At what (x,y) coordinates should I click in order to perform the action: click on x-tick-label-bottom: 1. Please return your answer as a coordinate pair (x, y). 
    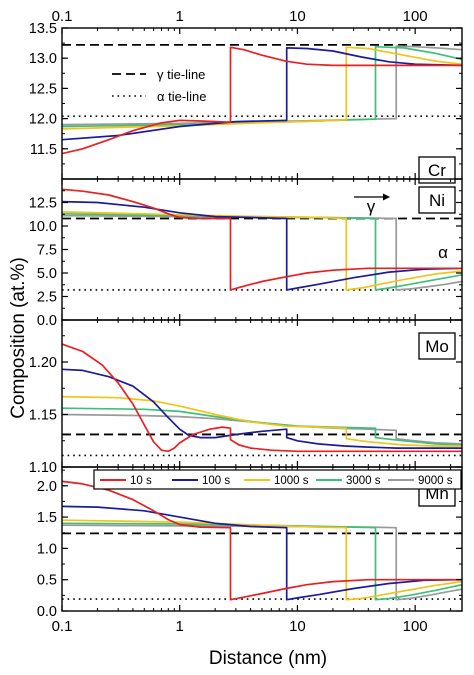
    Looking at the image, I should click on (180, 626).